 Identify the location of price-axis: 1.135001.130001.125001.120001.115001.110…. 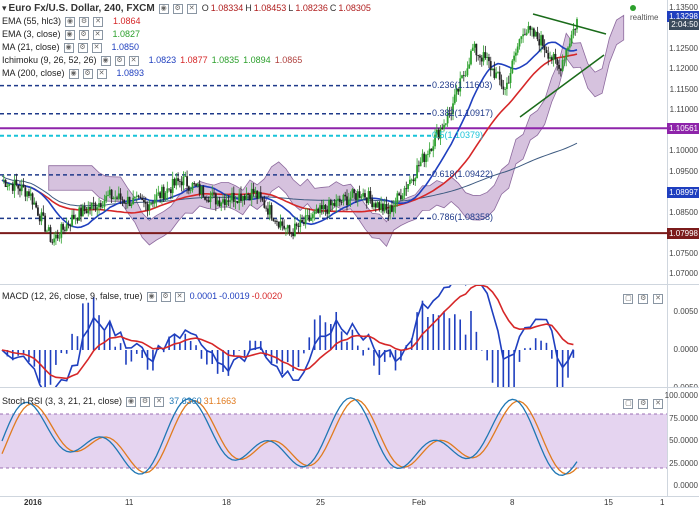
(683, 142).